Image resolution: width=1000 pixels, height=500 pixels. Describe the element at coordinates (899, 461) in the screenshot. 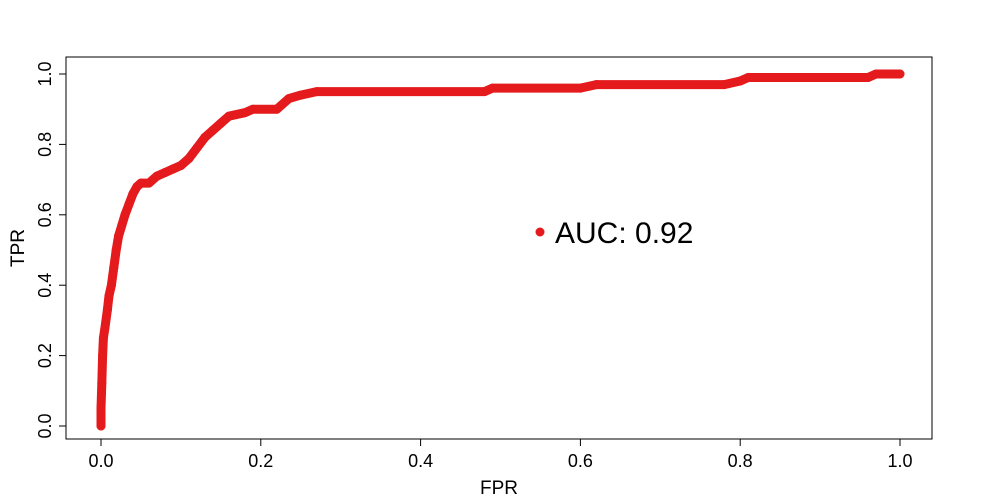

I see `x-tick-label: 1.0` at that location.